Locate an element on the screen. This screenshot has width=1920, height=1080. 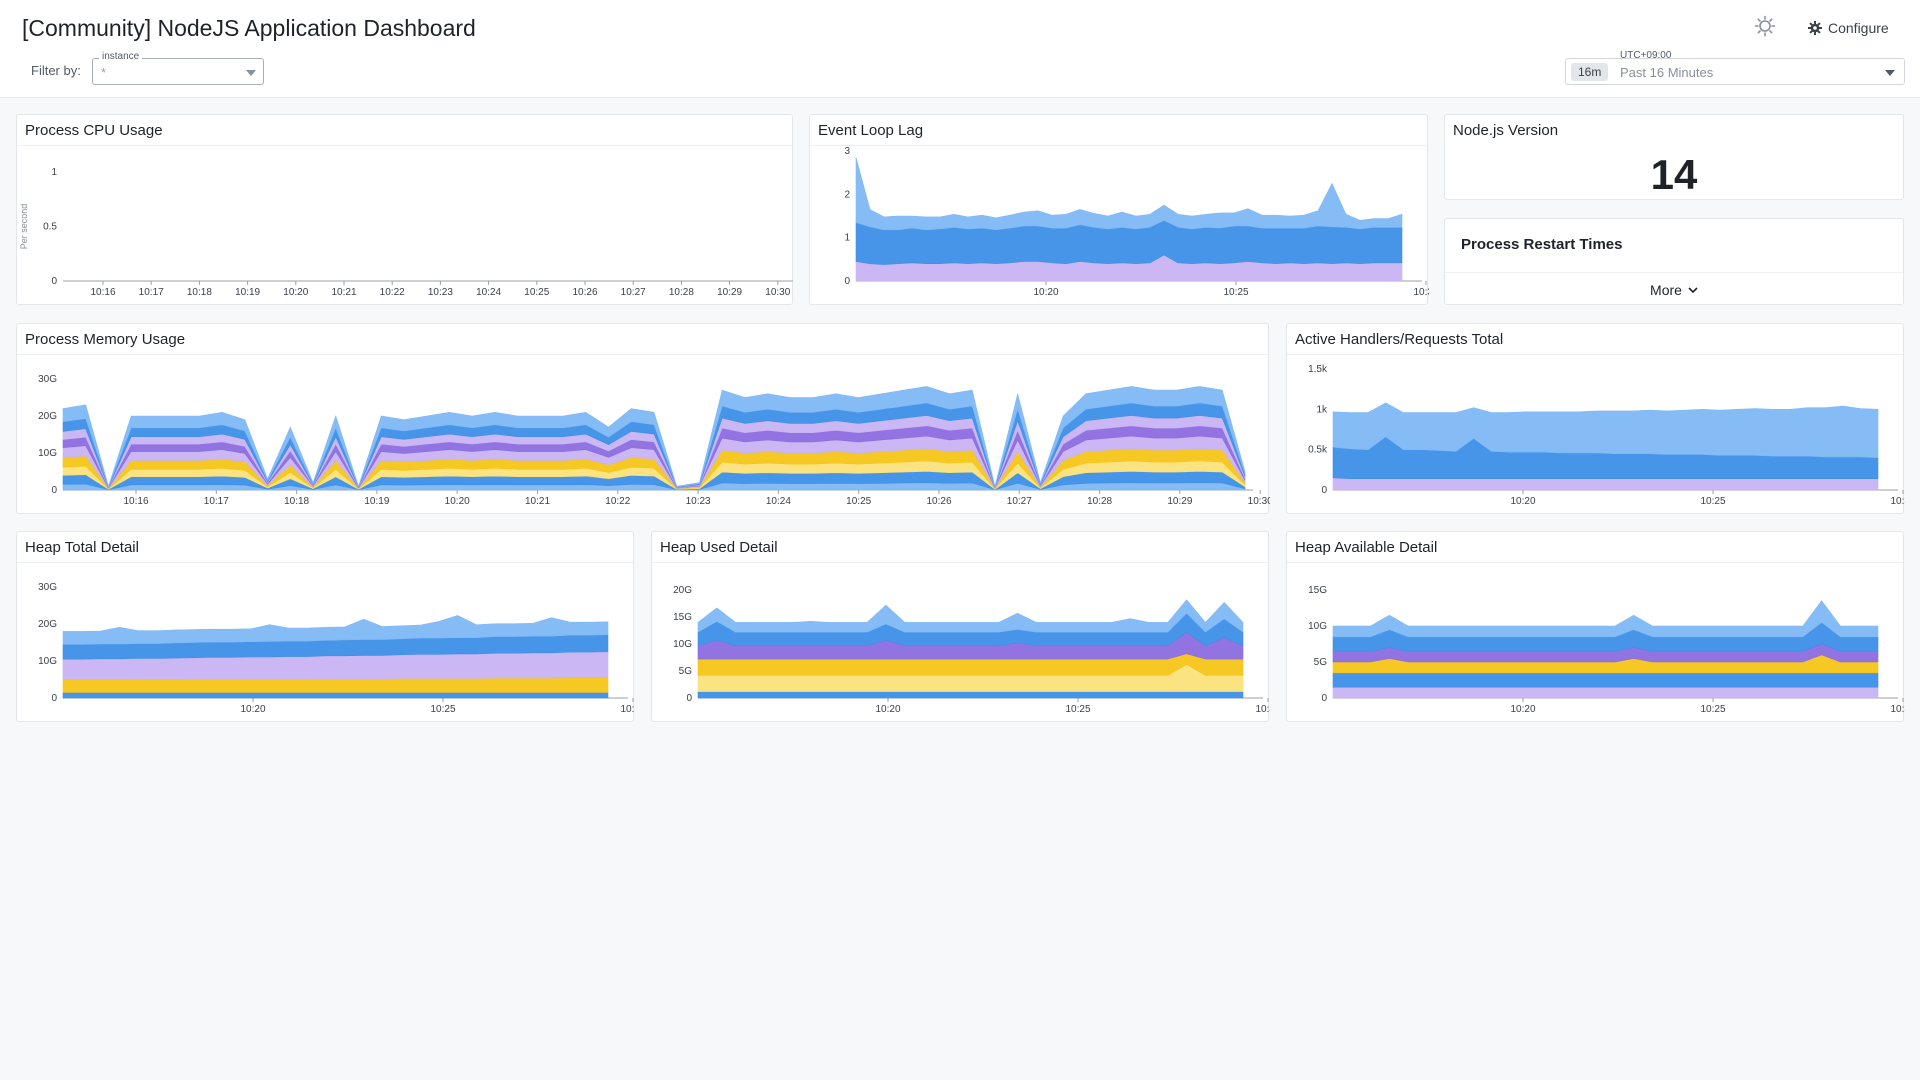
heap-available-chart: 15G 10G 5G 0 10:20 10:25 10:30 is located at coordinates (1606, 650).